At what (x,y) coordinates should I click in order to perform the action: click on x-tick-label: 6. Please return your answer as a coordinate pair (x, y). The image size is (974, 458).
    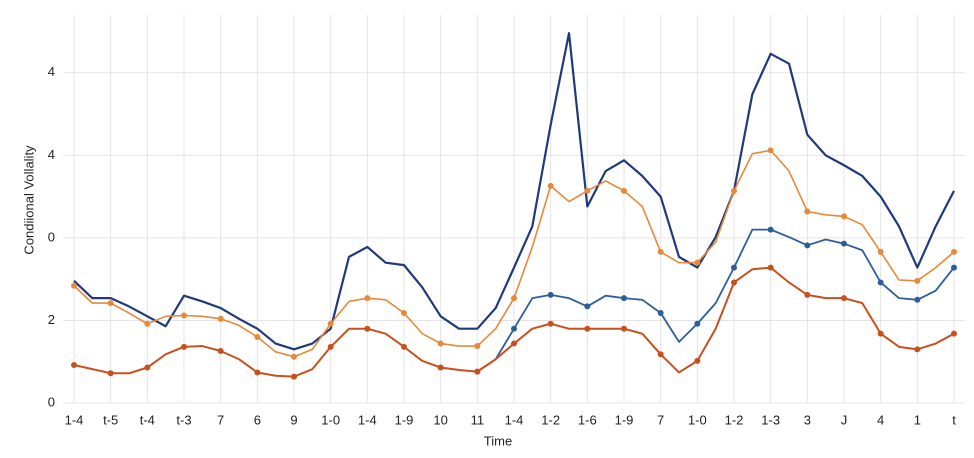
    Looking at the image, I should click on (257, 419).